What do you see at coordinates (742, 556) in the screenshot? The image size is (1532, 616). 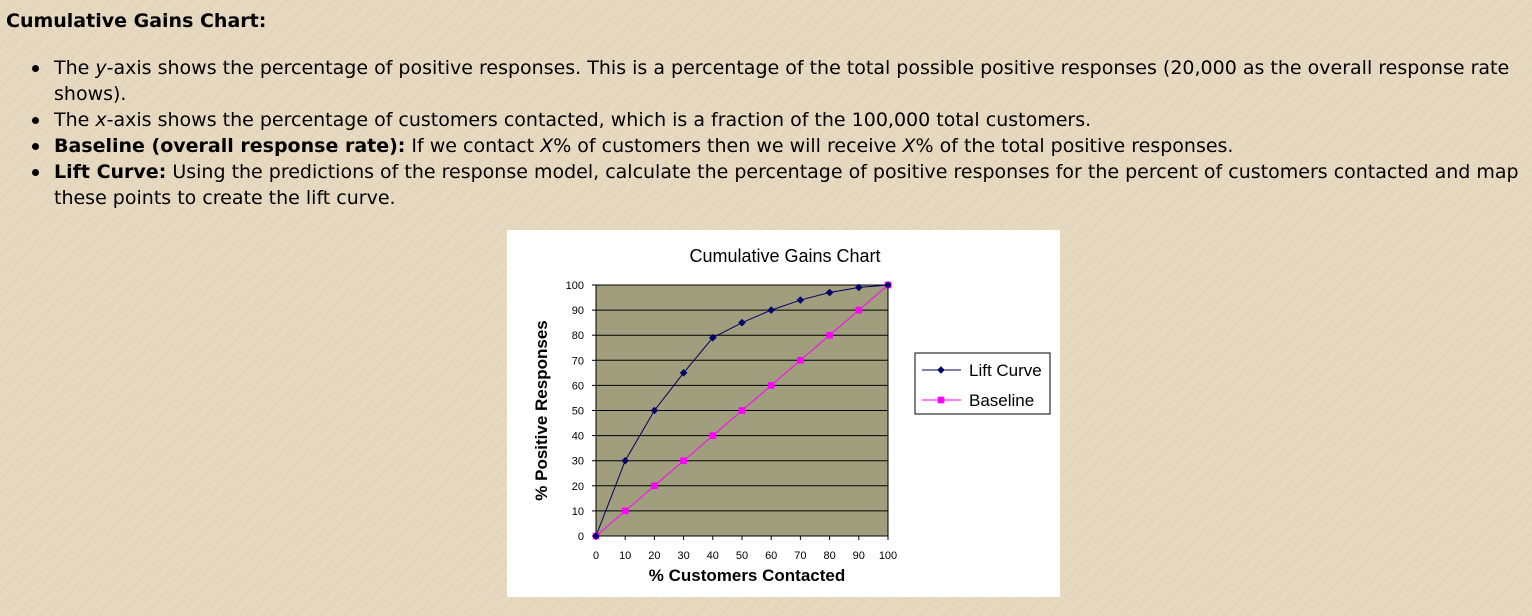 I see `x-tick-label: 50` at bounding box center [742, 556].